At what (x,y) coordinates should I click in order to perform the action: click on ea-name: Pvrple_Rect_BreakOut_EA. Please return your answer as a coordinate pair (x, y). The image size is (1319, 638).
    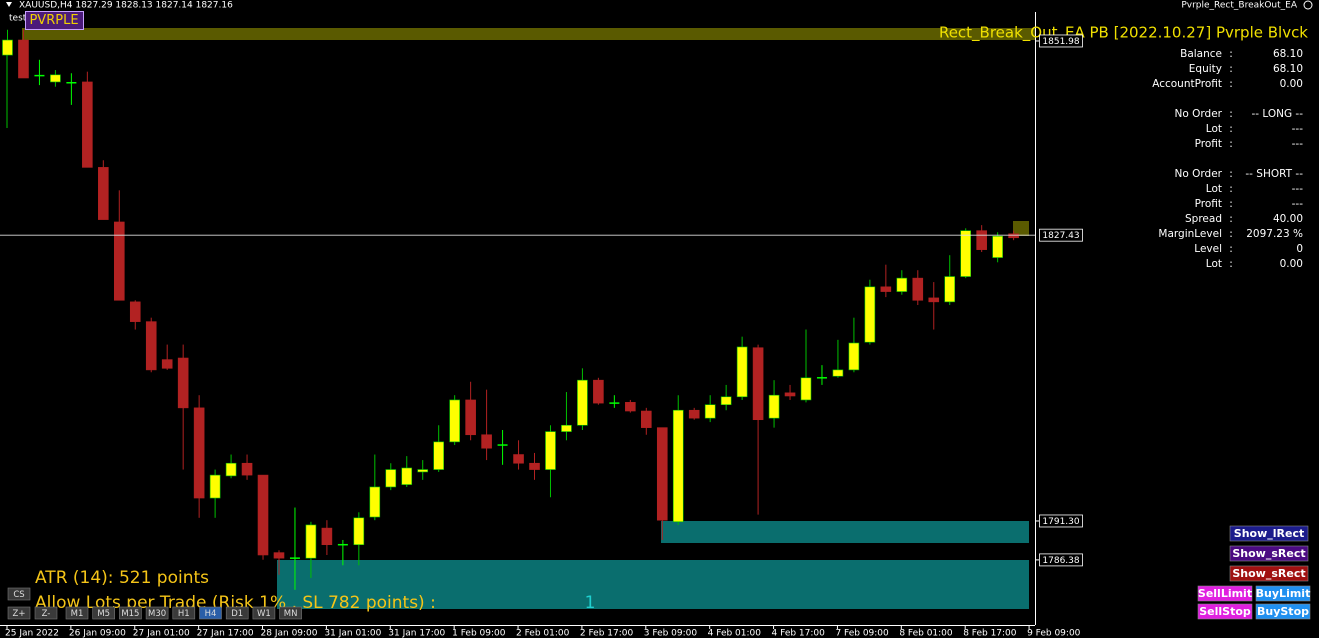
    Looking at the image, I should click on (1239, 6).